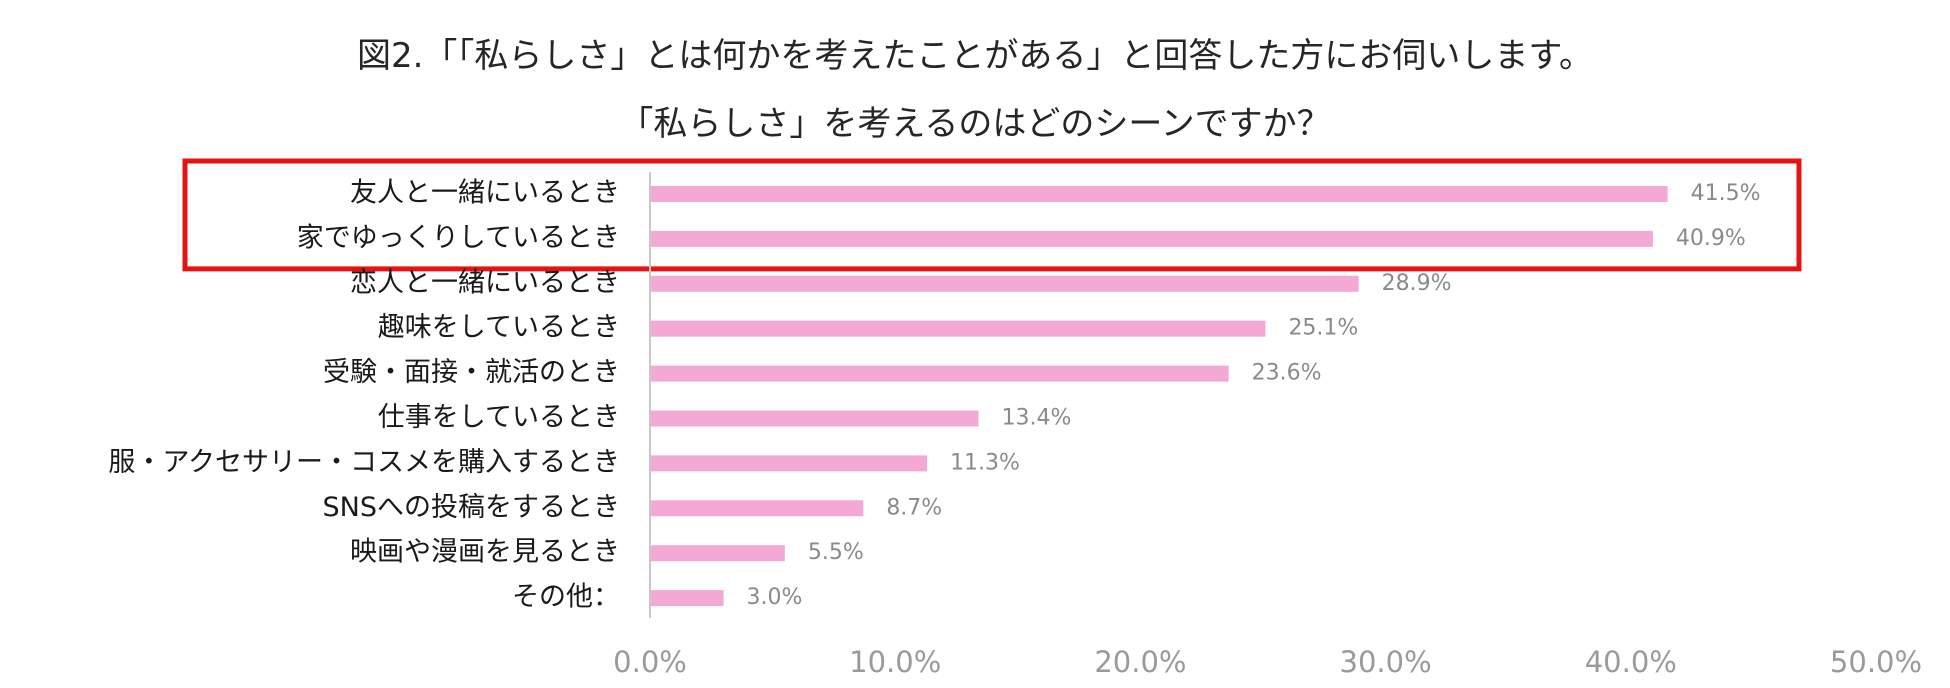  Describe the element at coordinates (1287, 373) in the screenshot. I see `data-label: 23.6%` at that location.